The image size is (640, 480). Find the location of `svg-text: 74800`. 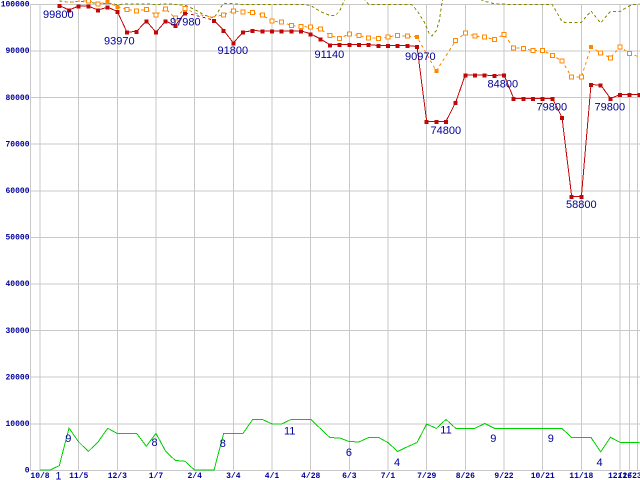

svg-text: 74800 is located at coordinates (446, 131).